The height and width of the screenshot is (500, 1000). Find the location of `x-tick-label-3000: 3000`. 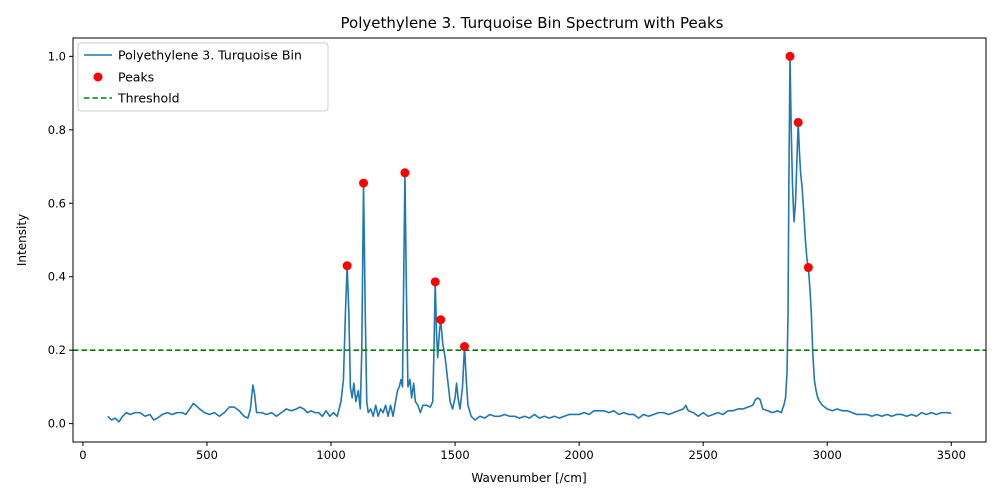

x-tick-label-3000: 3000 is located at coordinates (827, 455).